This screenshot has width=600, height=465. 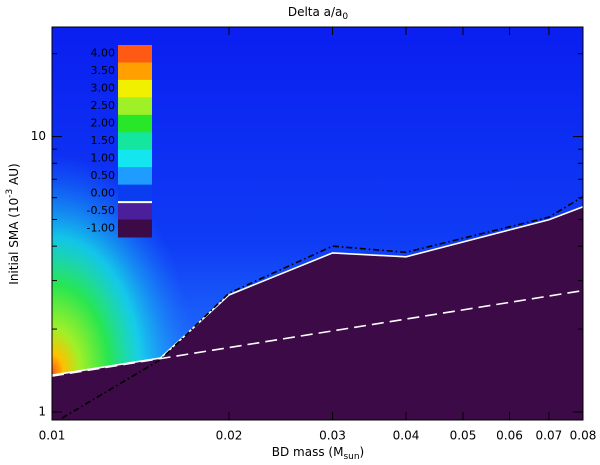 I want to click on title-main: Delta a/a, so click(x=315, y=12).